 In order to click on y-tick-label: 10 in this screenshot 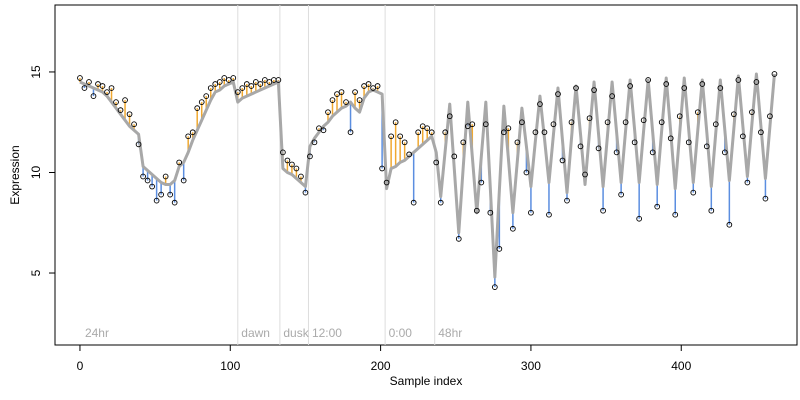, I will do `click(36, 172)`.